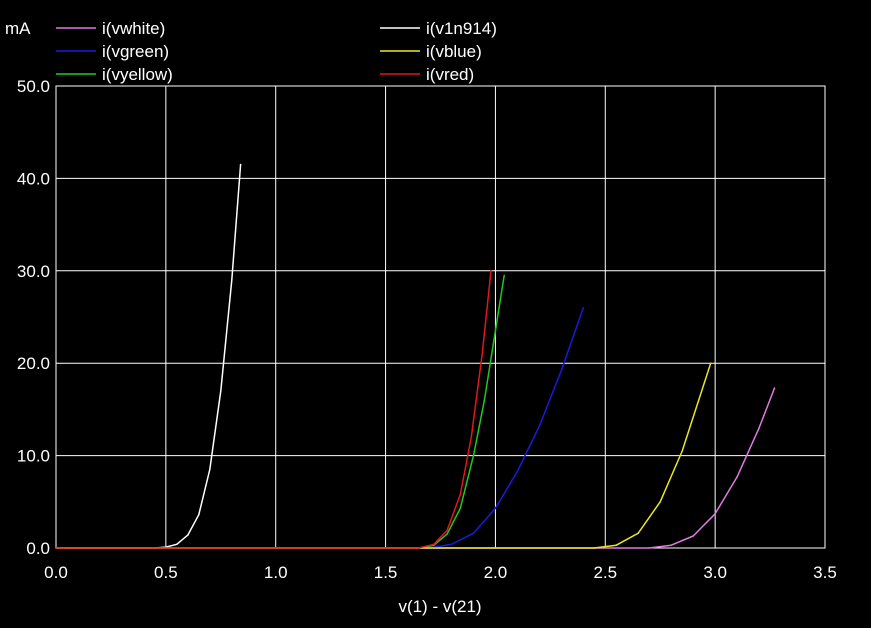 This screenshot has height=628, width=871. What do you see at coordinates (461, 28) in the screenshot?
I see `legend-label: i(v1n914)` at bounding box center [461, 28].